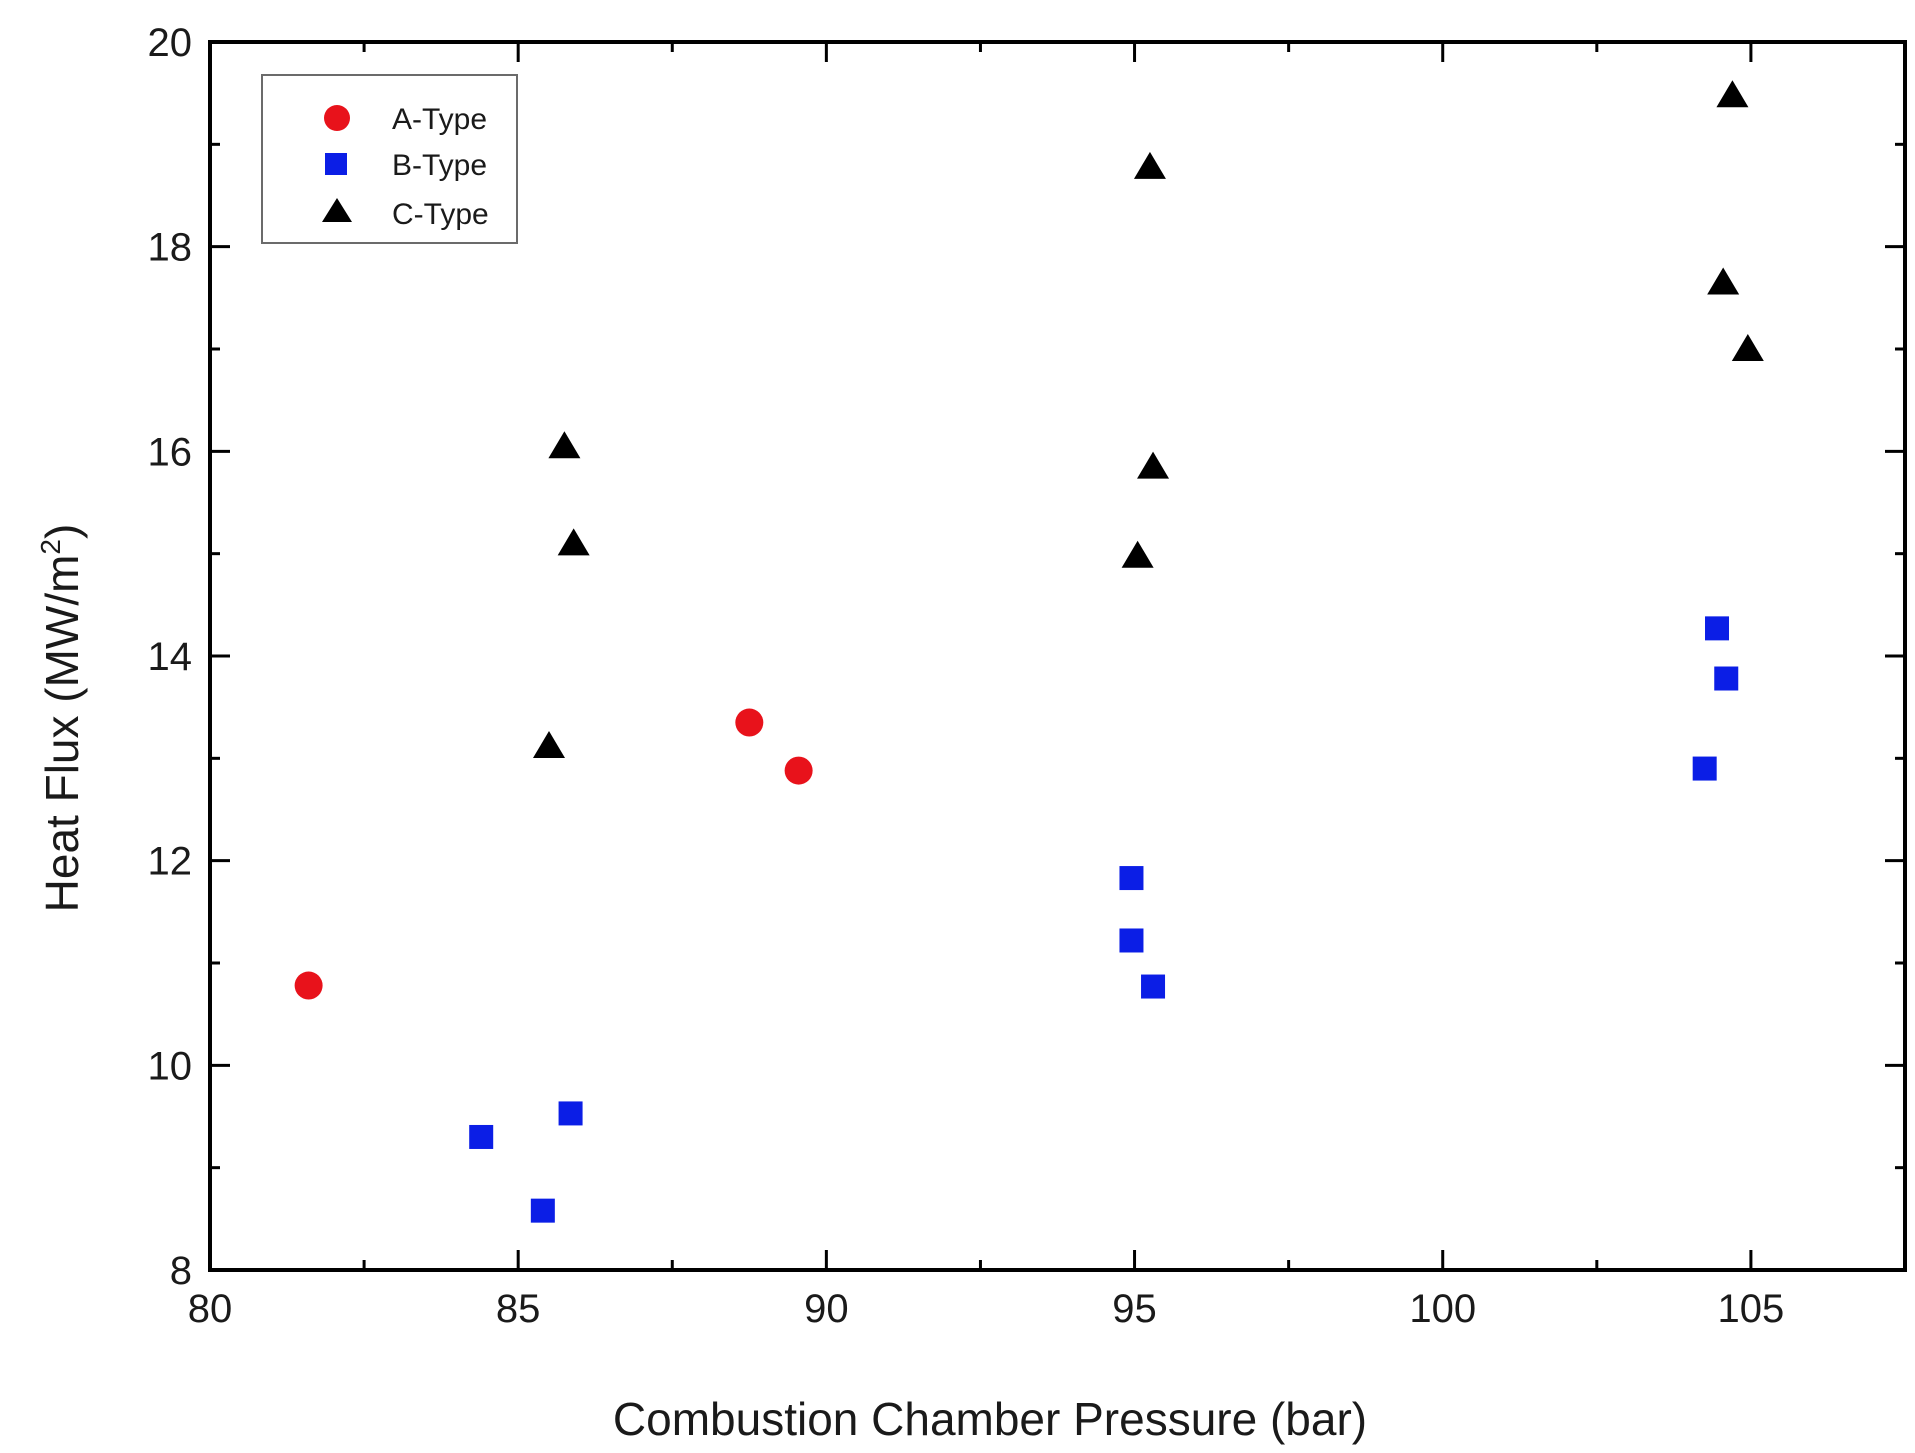 The image size is (1915, 1453). Describe the element at coordinates (170, 862) in the screenshot. I see `y-tick-label: 12` at that location.